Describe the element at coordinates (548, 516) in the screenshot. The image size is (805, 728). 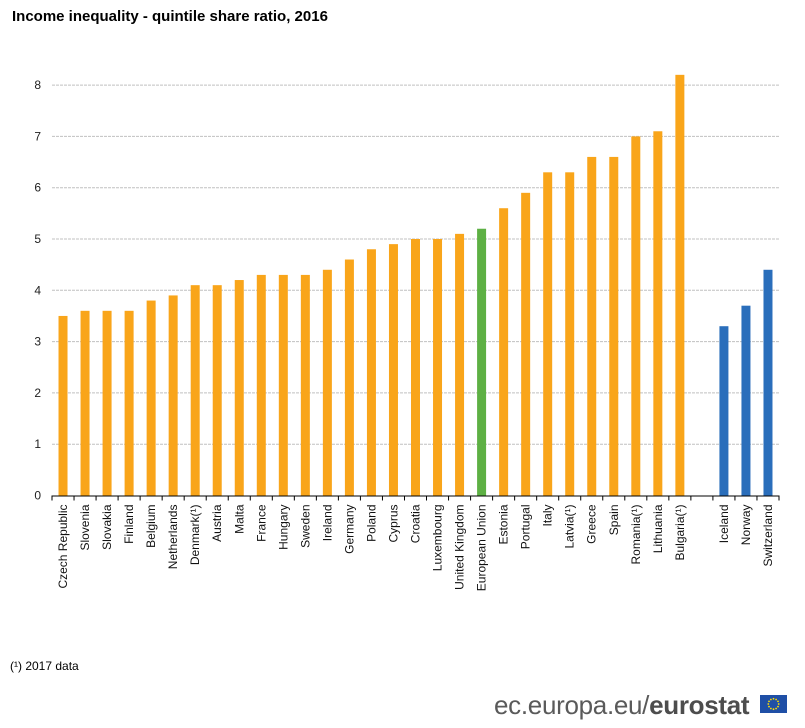
I see `x-tick-label: Italy` at that location.